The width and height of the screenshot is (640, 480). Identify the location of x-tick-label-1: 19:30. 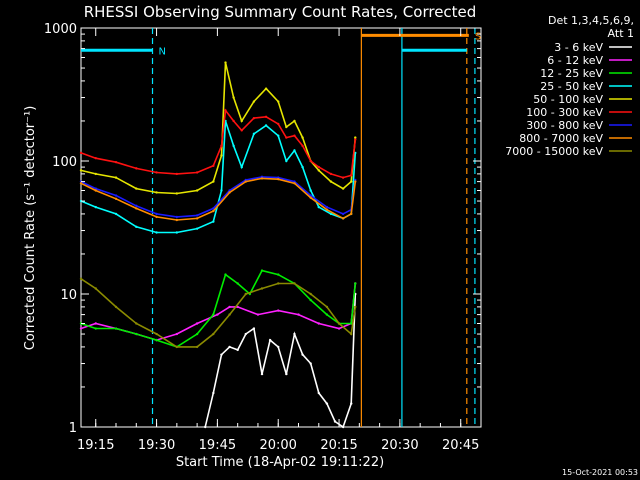
(156, 445).